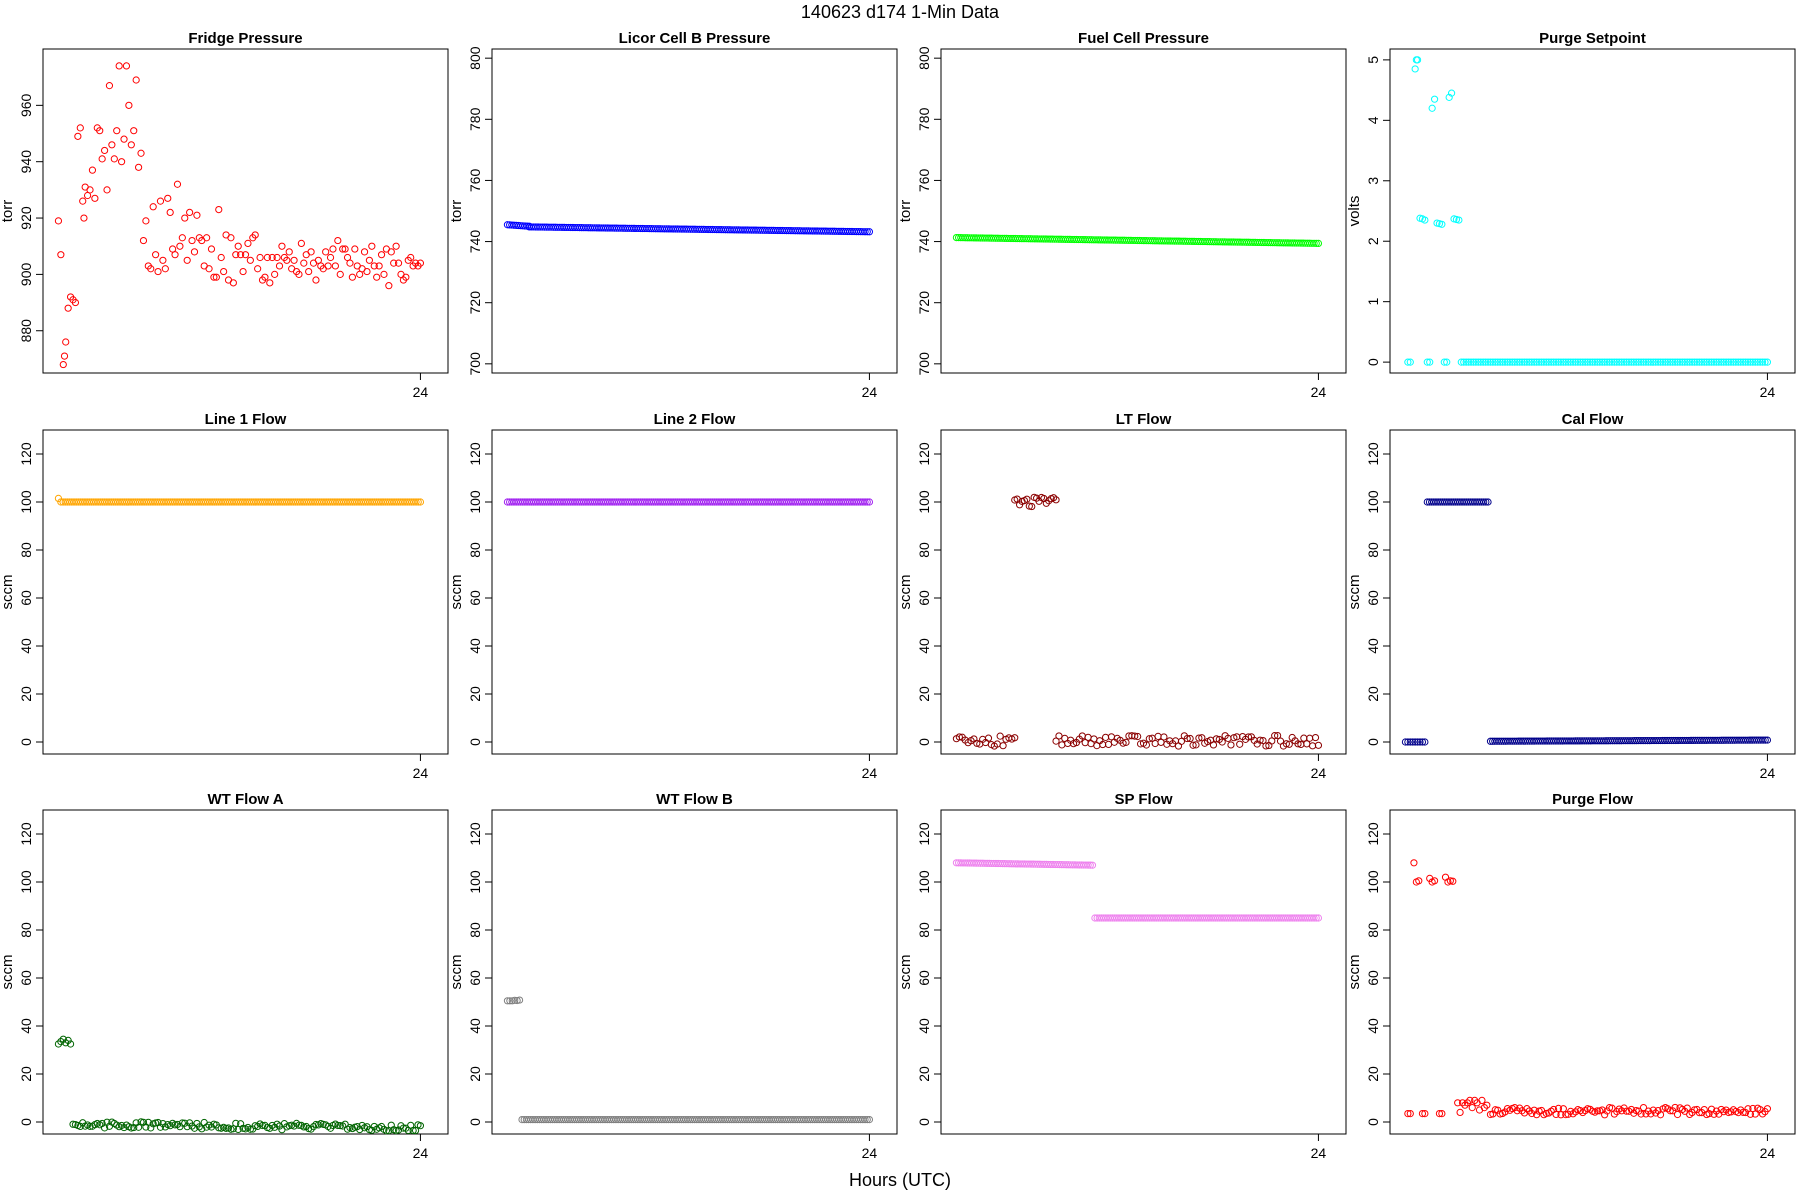 This screenshot has height=1200, width=1800. I want to click on y-tick-label: 100, so click(924, 882).